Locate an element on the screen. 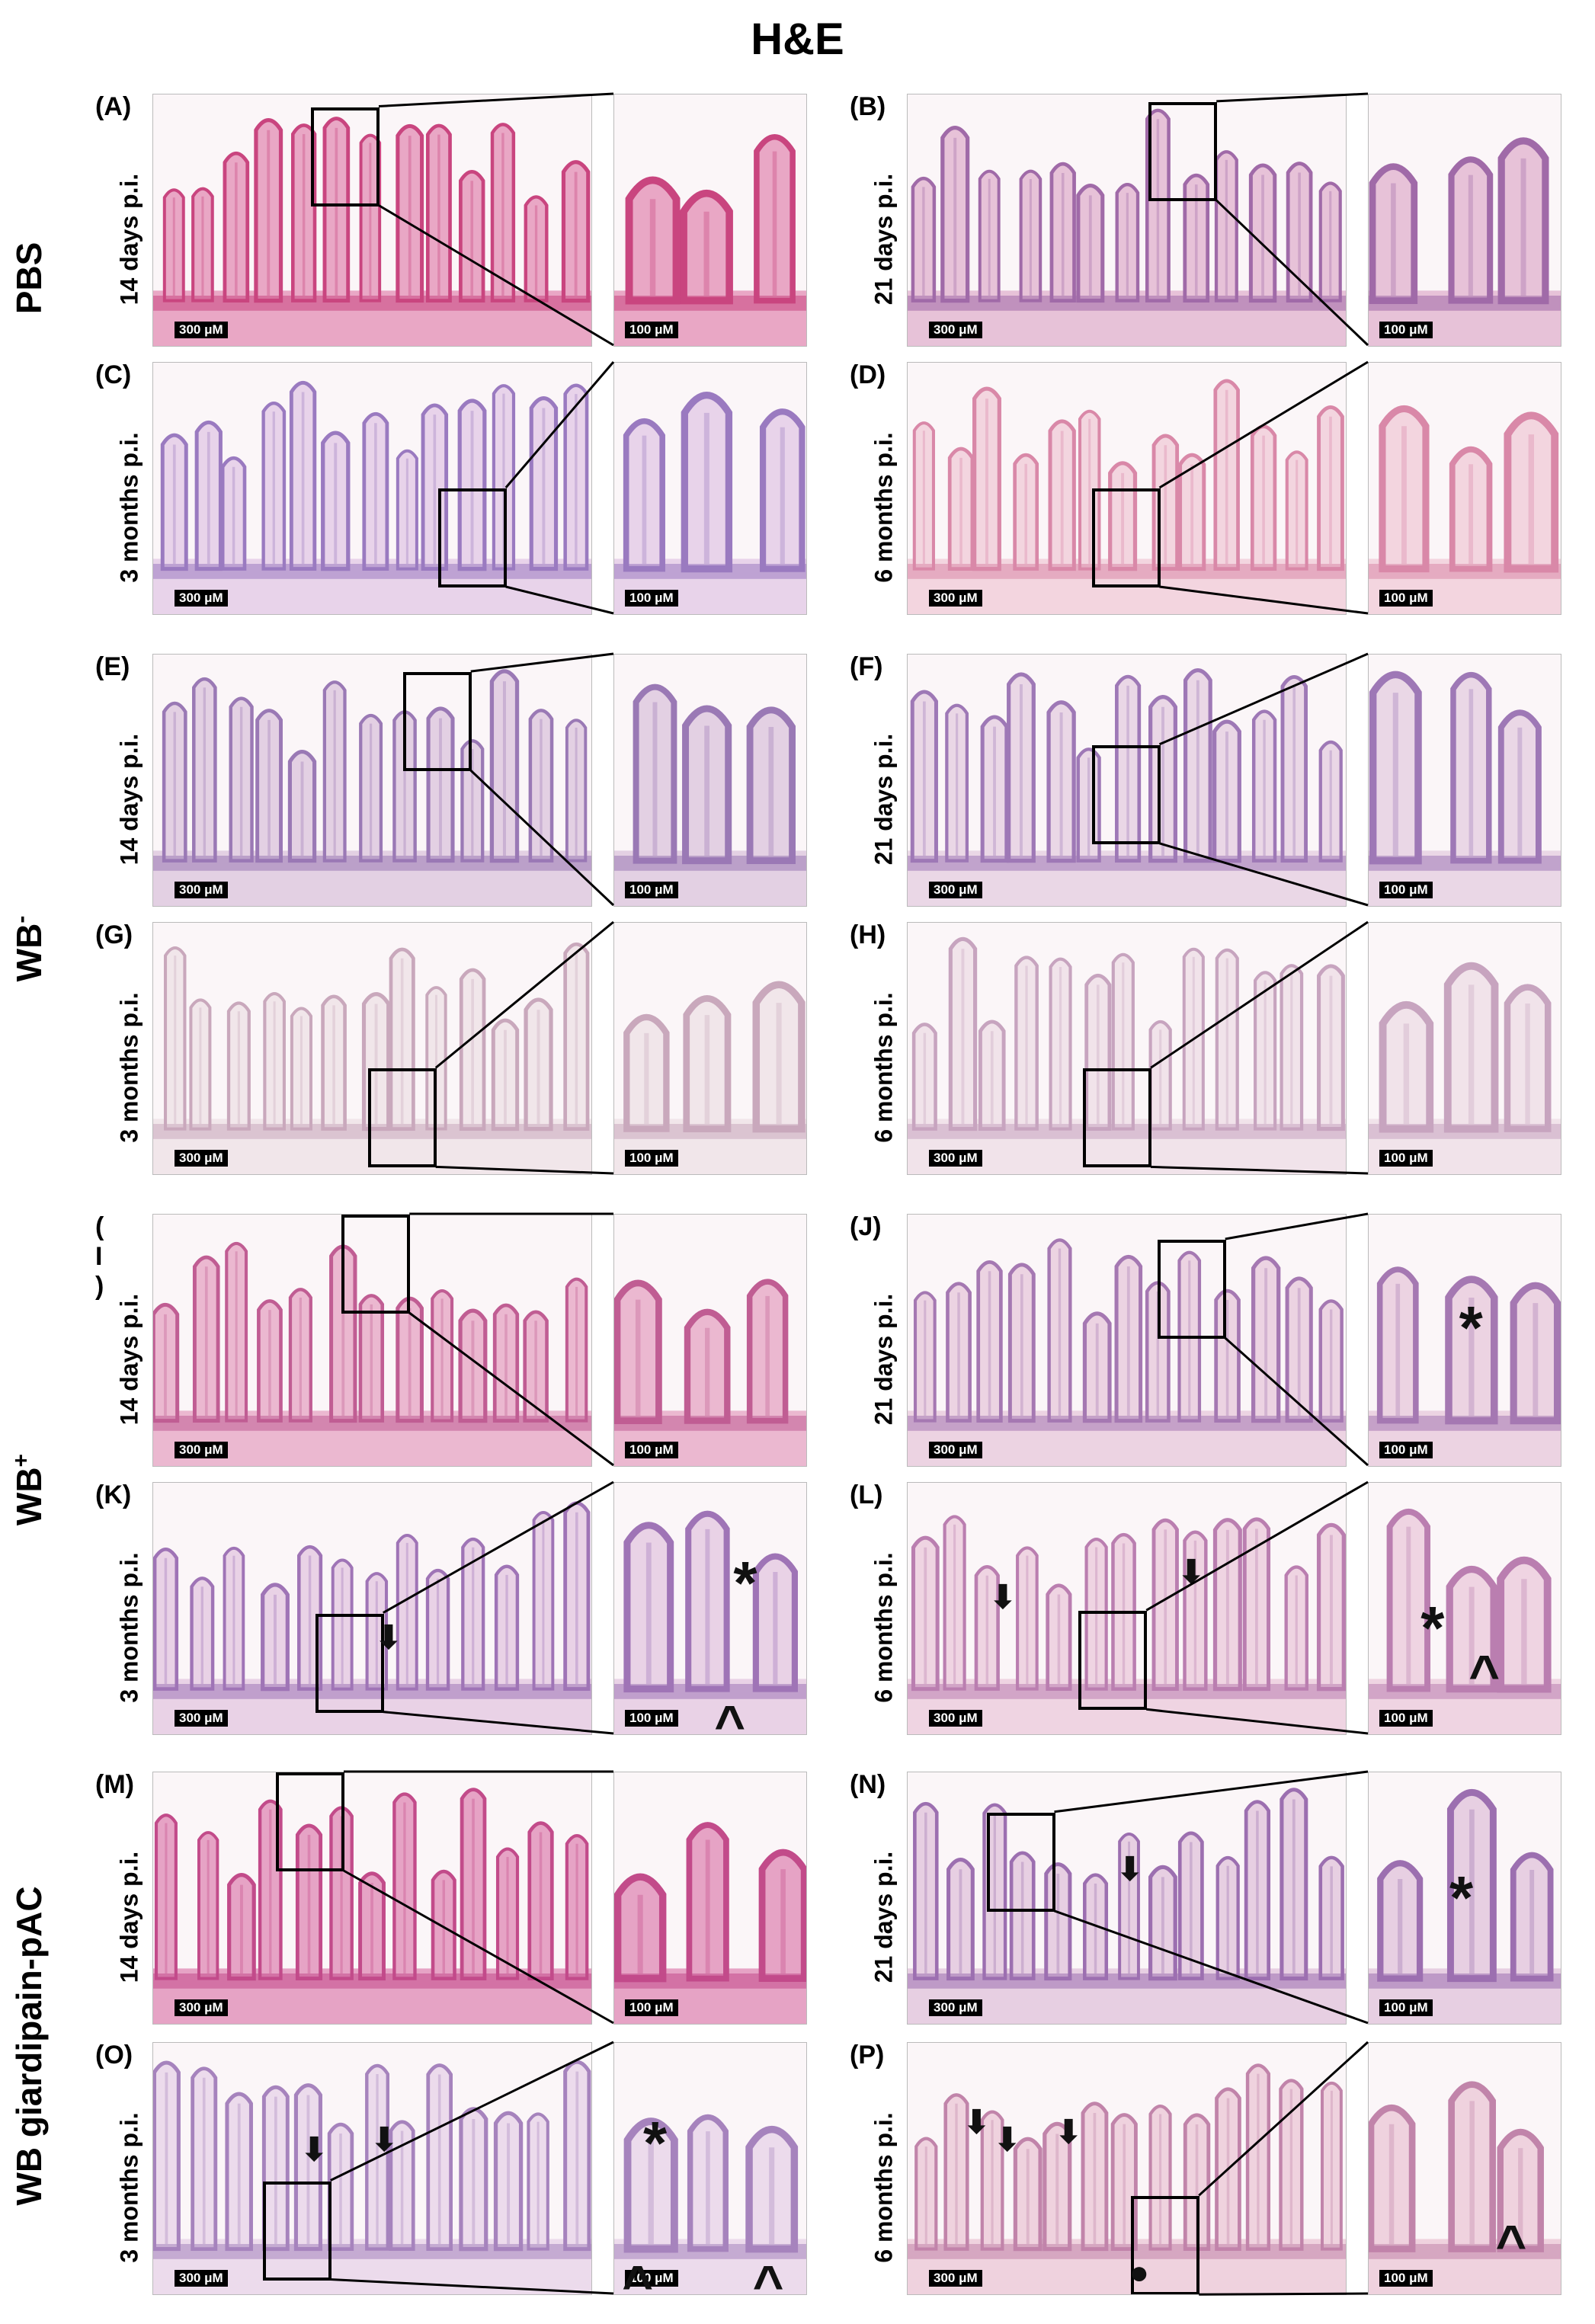  panel-letter: (O) is located at coordinates (114, 2055).